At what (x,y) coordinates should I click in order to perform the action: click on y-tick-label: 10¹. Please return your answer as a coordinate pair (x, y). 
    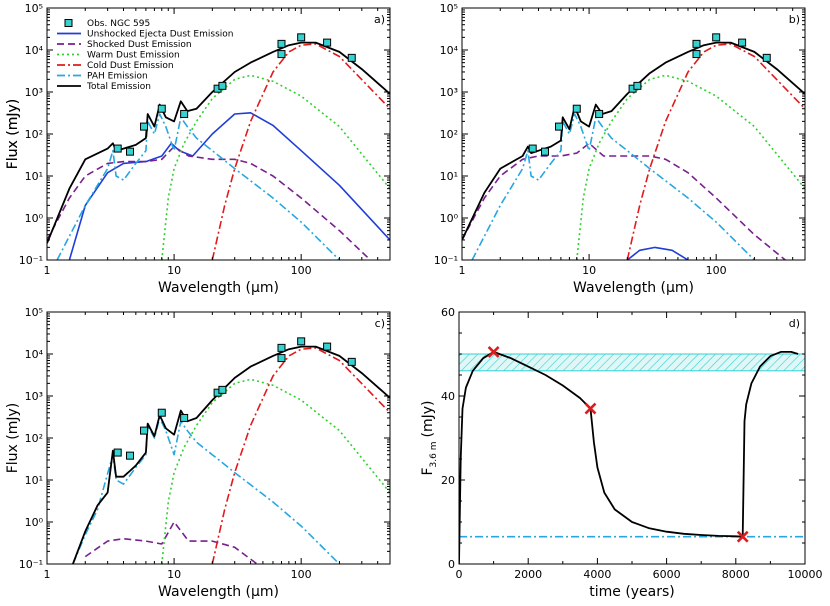
    Looking at the image, I should click on (449, 176).